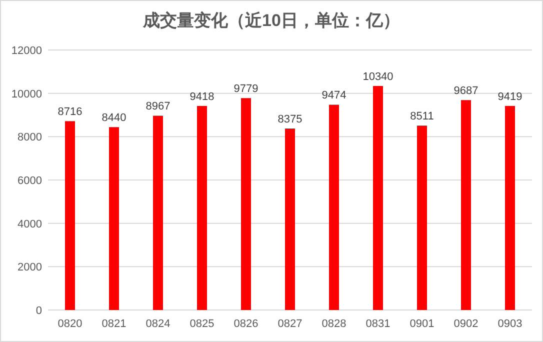 The width and height of the screenshot is (543, 342). I want to click on y-tick-label: 0, so click(39, 311).